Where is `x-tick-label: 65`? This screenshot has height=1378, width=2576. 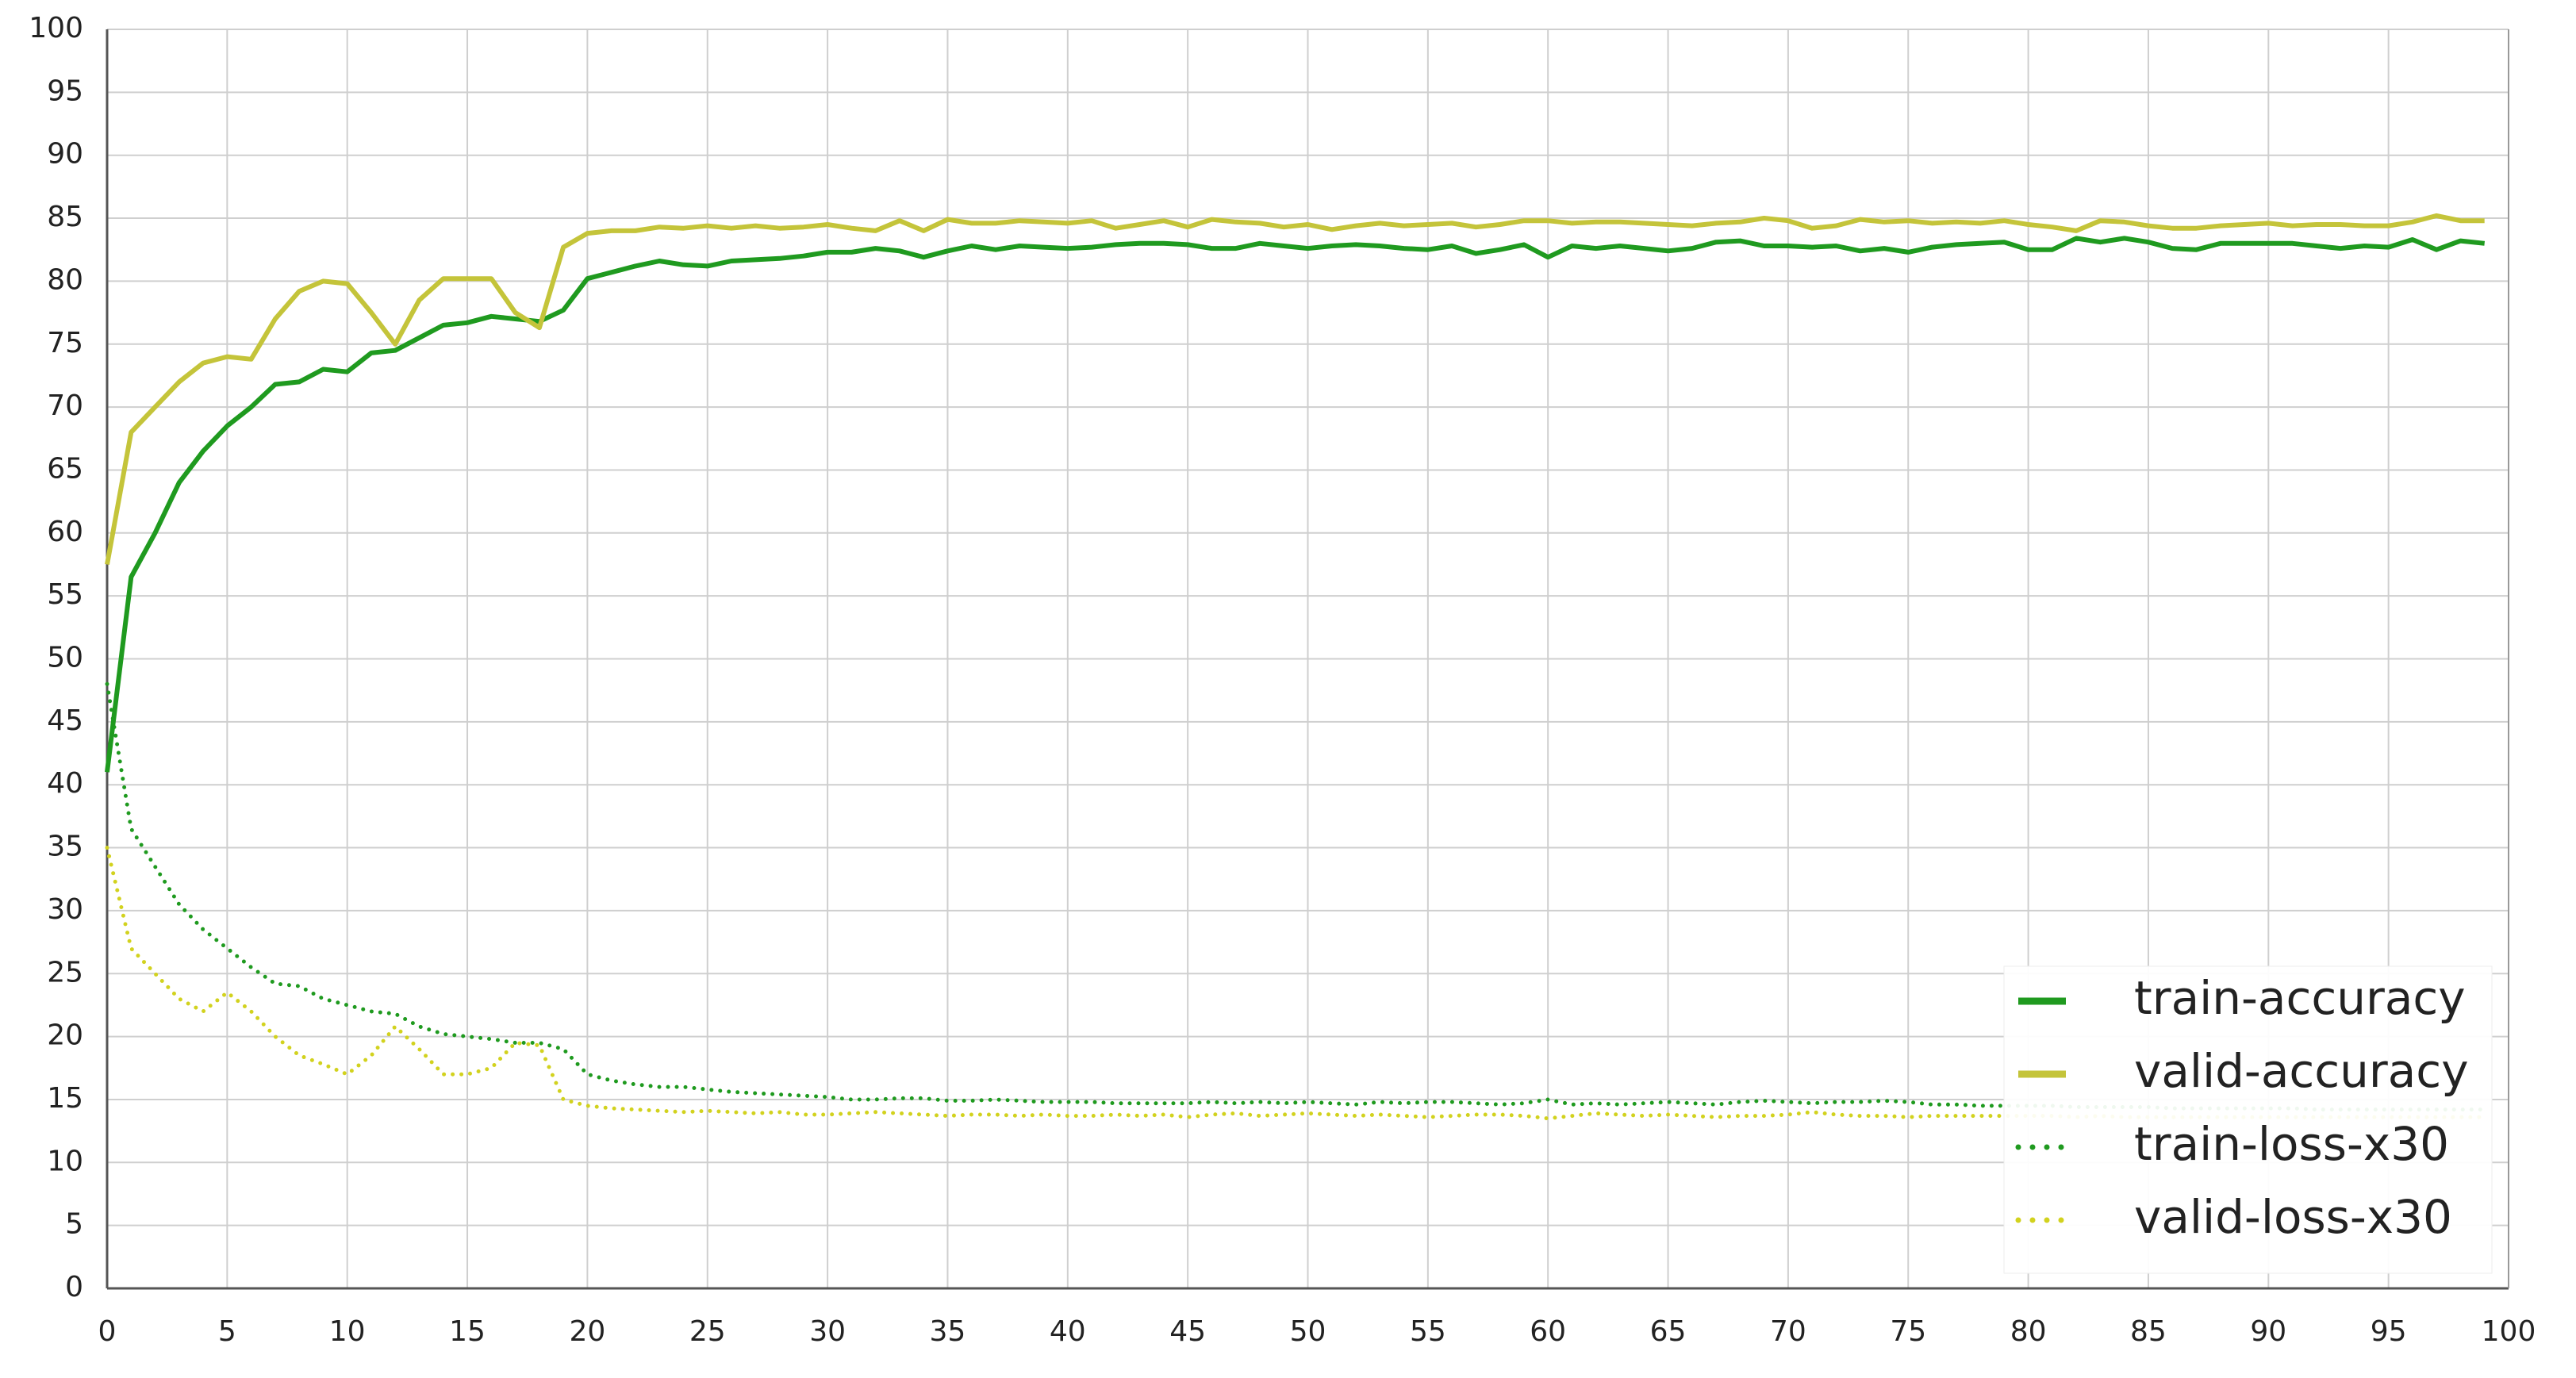
x-tick-label: 65 is located at coordinates (1668, 1331).